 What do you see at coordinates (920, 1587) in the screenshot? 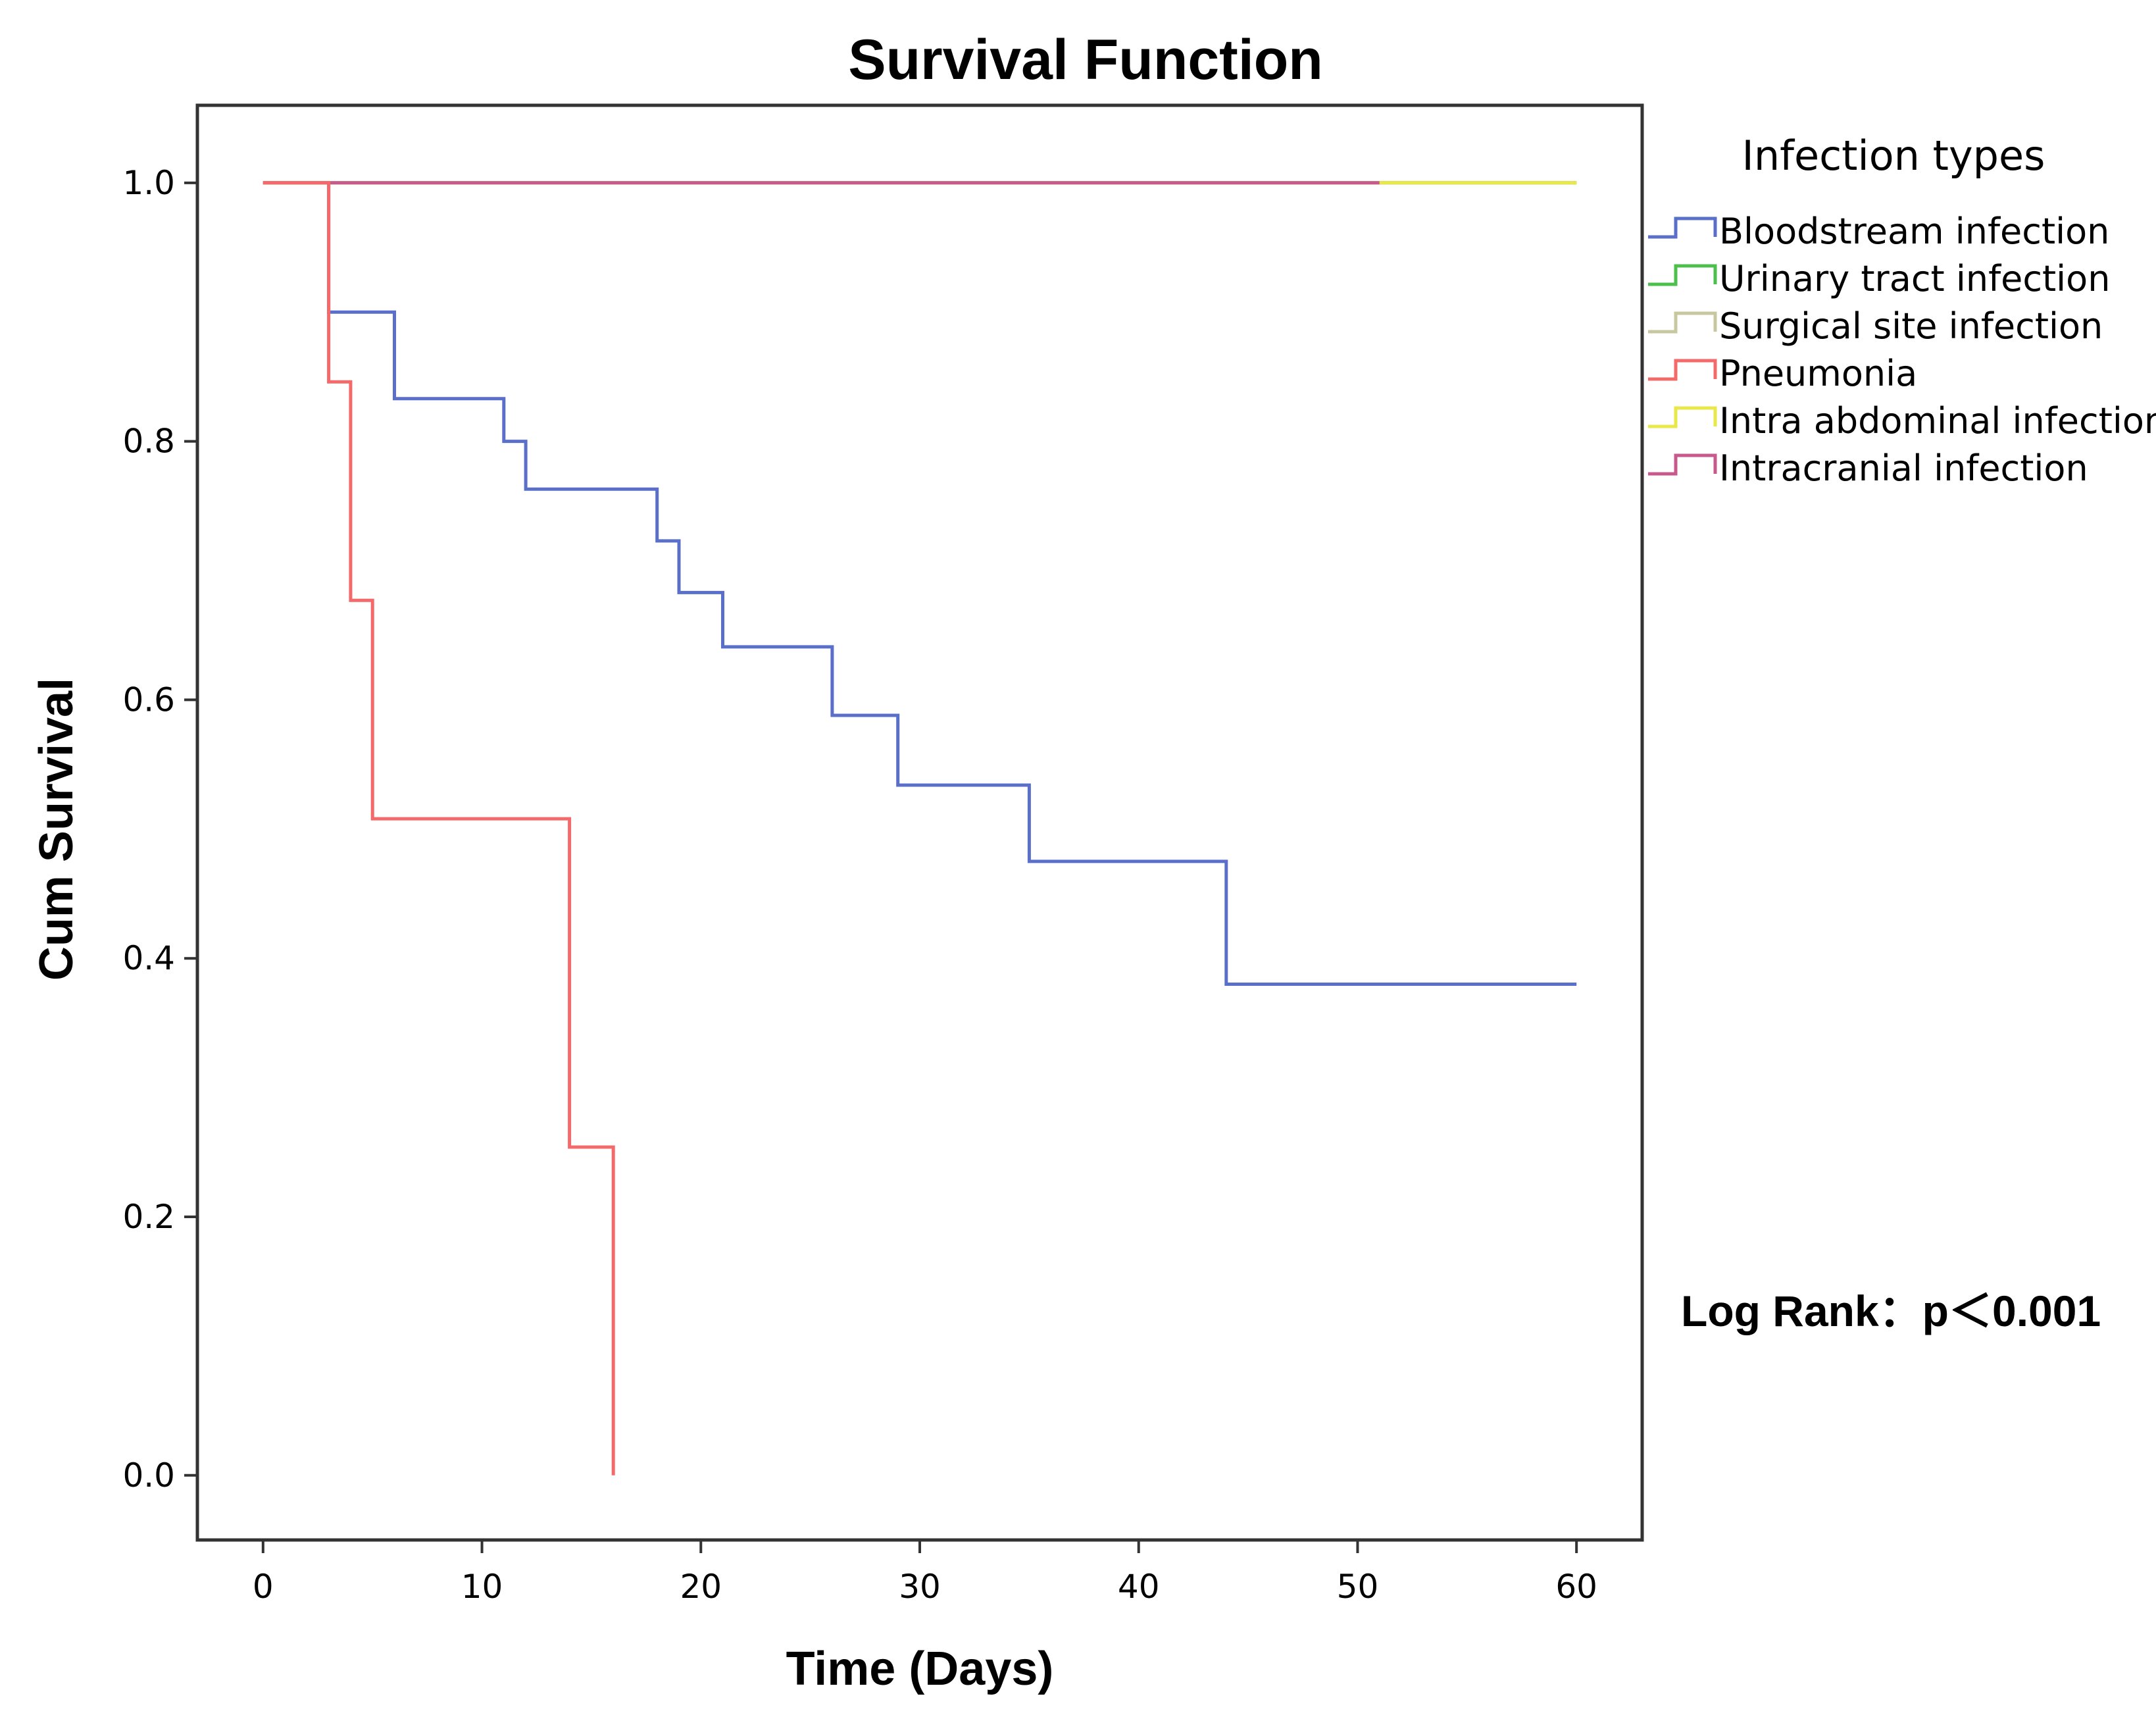
I see `x-tick-label: 30` at bounding box center [920, 1587].